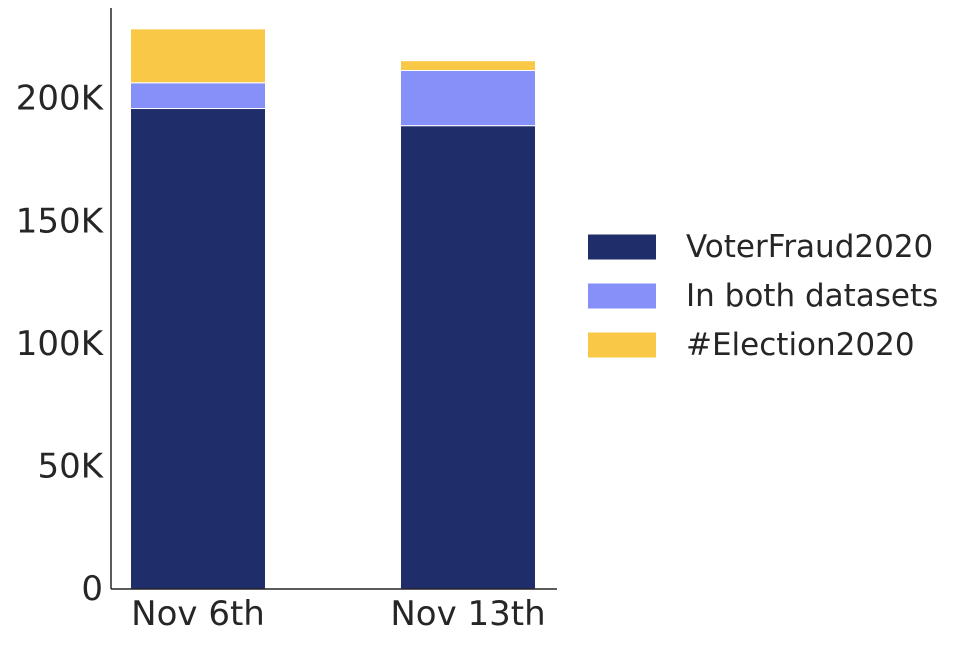 This screenshot has width=957, height=647. What do you see at coordinates (70, 466) in the screenshot?
I see `y-tick-label: 50K` at bounding box center [70, 466].